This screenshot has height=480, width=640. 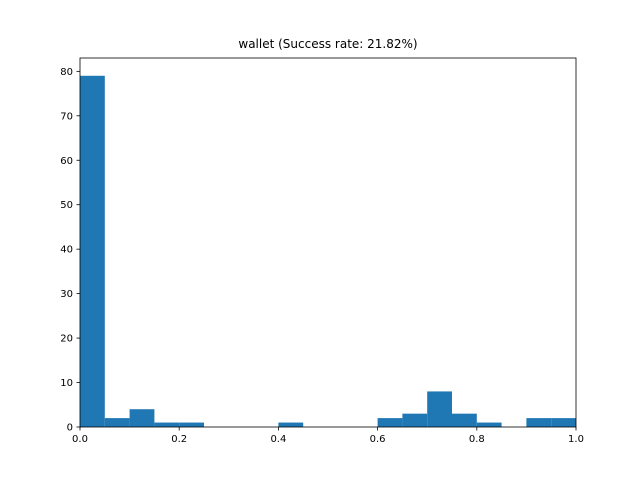 What do you see at coordinates (378, 439) in the screenshot?
I see `x-tick-label-3: 0.6` at bounding box center [378, 439].